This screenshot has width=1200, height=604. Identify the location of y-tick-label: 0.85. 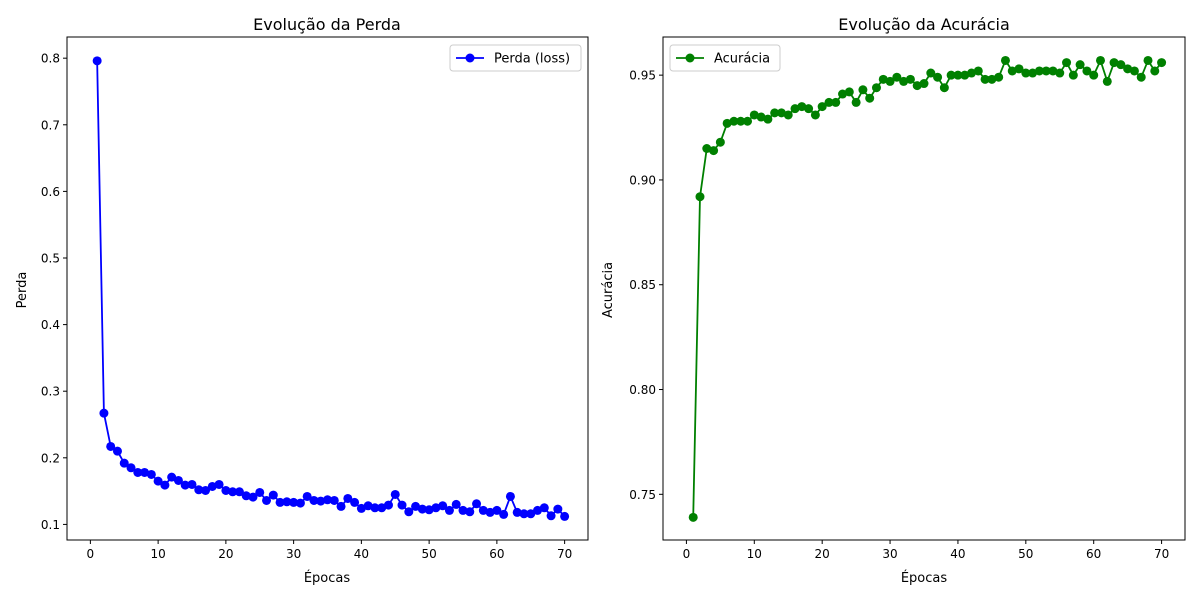
(642, 285).